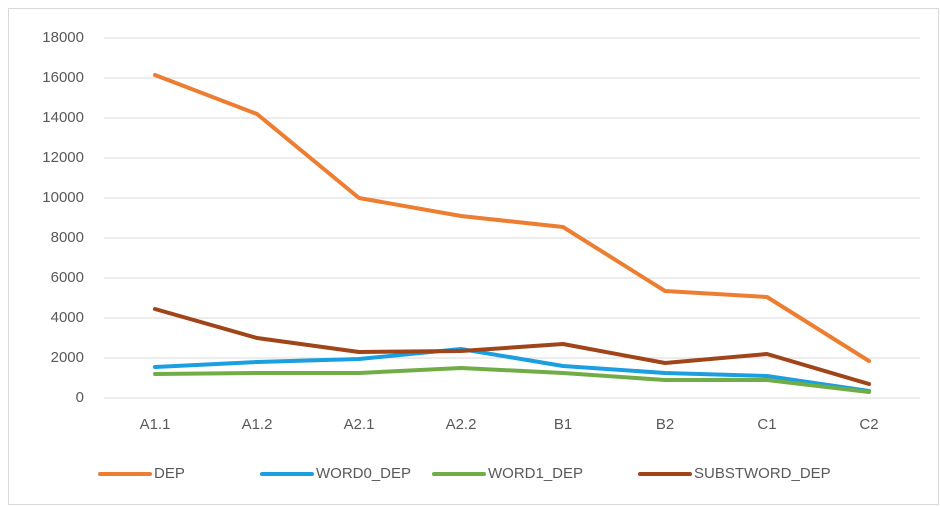 The width and height of the screenshot is (940, 506). What do you see at coordinates (535, 473) in the screenshot?
I see `legend-label: WORD1_DEP` at bounding box center [535, 473].